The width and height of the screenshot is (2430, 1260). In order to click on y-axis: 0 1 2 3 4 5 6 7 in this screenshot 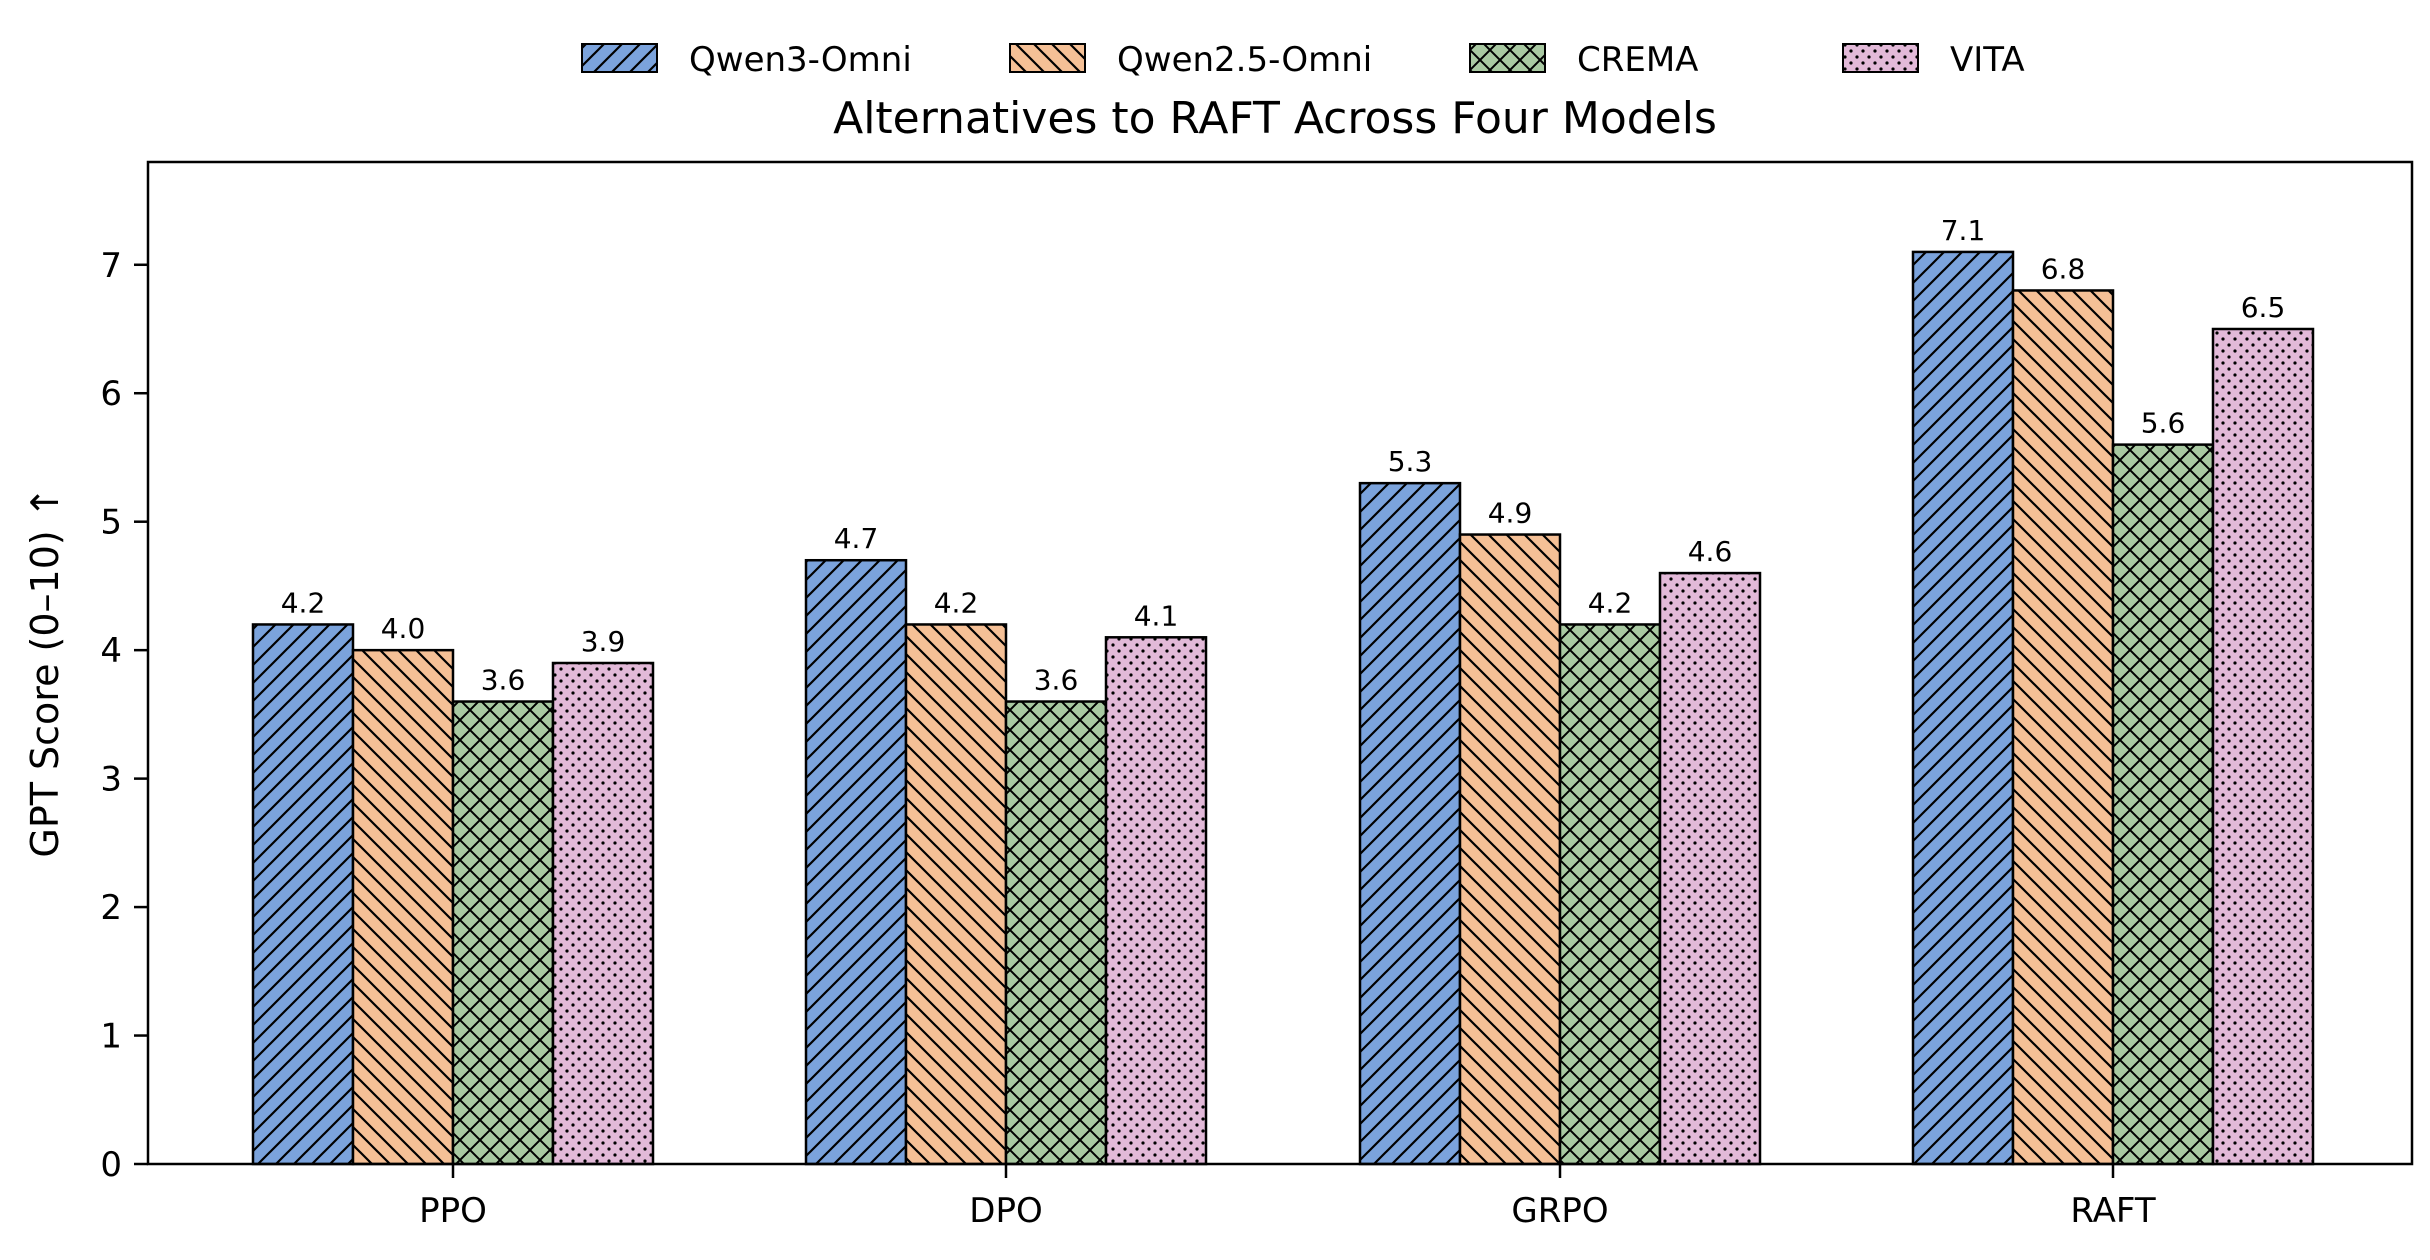, I will do `click(124, 715)`.